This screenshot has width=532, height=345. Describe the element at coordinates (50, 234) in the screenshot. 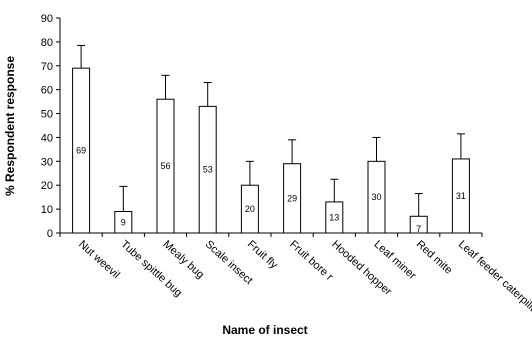

I see `y-tick-label: 0` at that location.